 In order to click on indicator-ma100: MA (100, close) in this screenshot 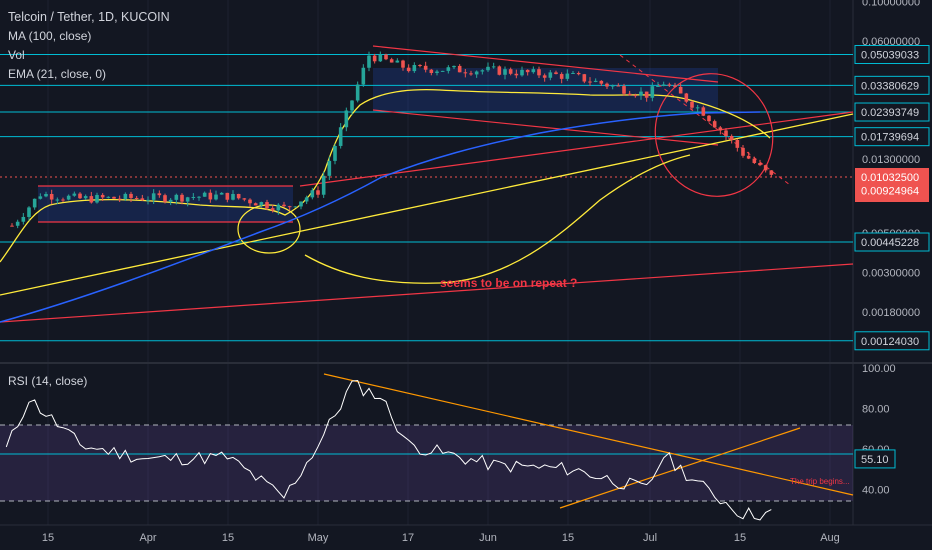, I will do `click(50, 36)`.